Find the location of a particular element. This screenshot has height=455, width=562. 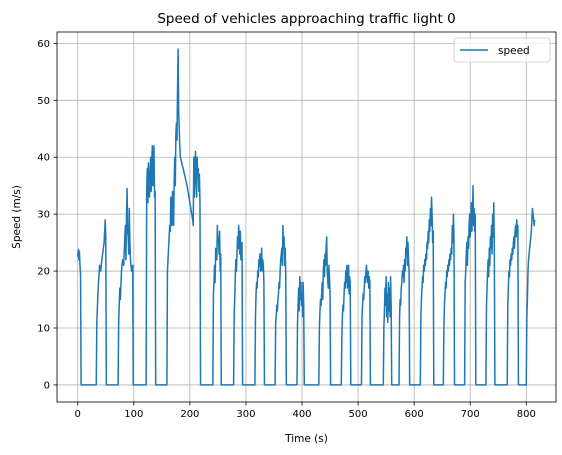

x-axis-label: Time (s) is located at coordinates (306, 439).